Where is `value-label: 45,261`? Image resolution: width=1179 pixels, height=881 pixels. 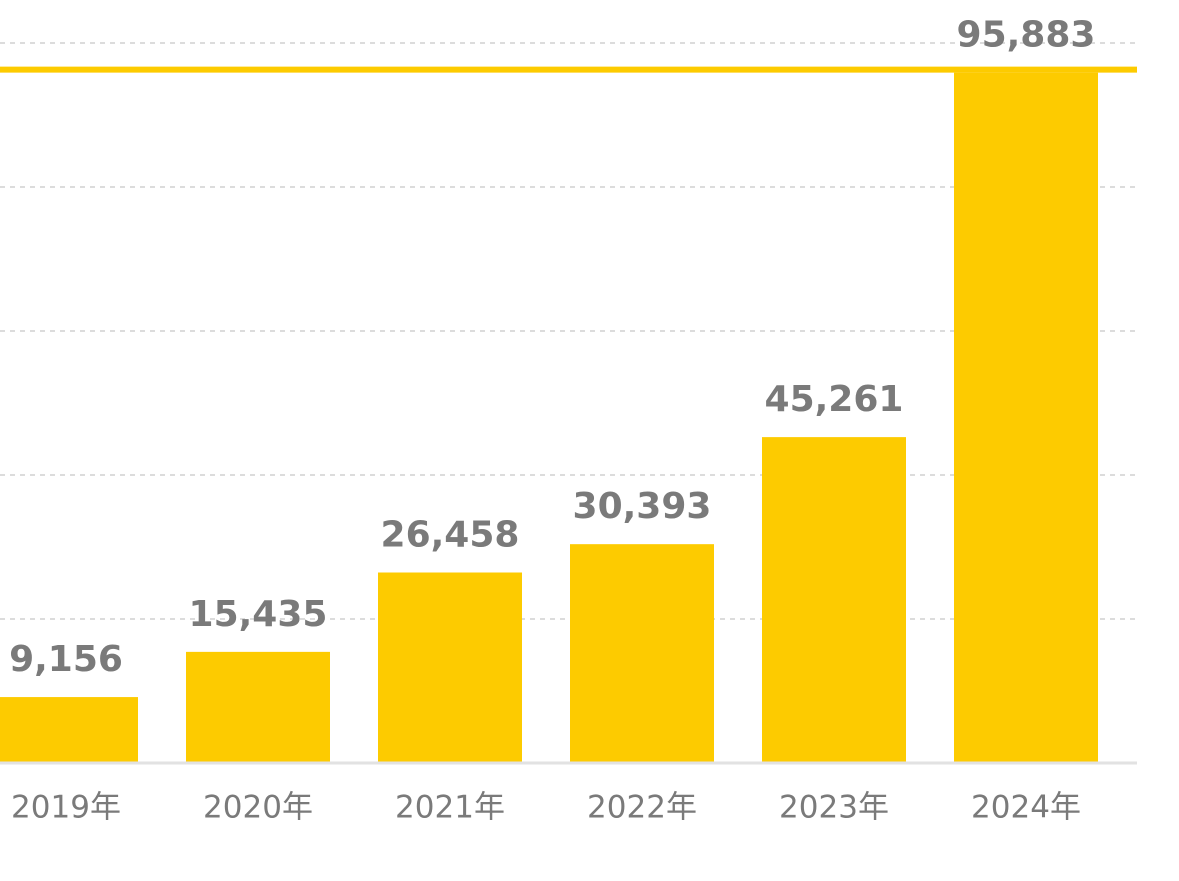 value-label: 45,261 is located at coordinates (834, 399).